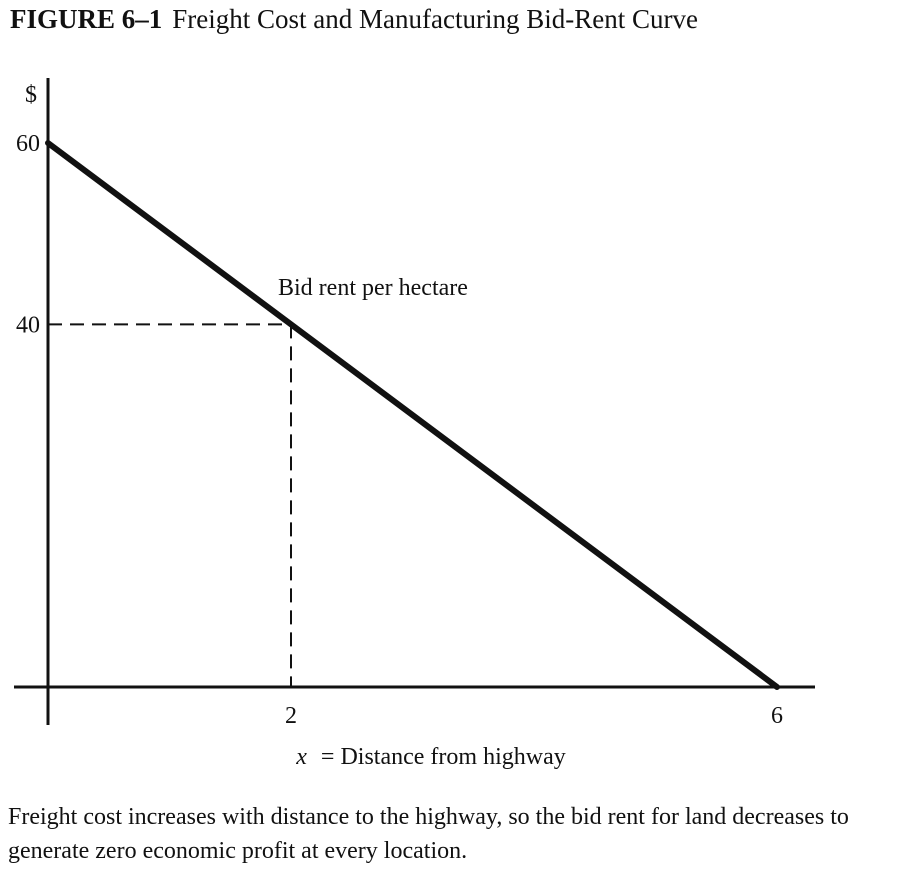 The height and width of the screenshot is (879, 912). Describe the element at coordinates (28, 325) in the screenshot. I see `y-tick-label: 40` at that location.